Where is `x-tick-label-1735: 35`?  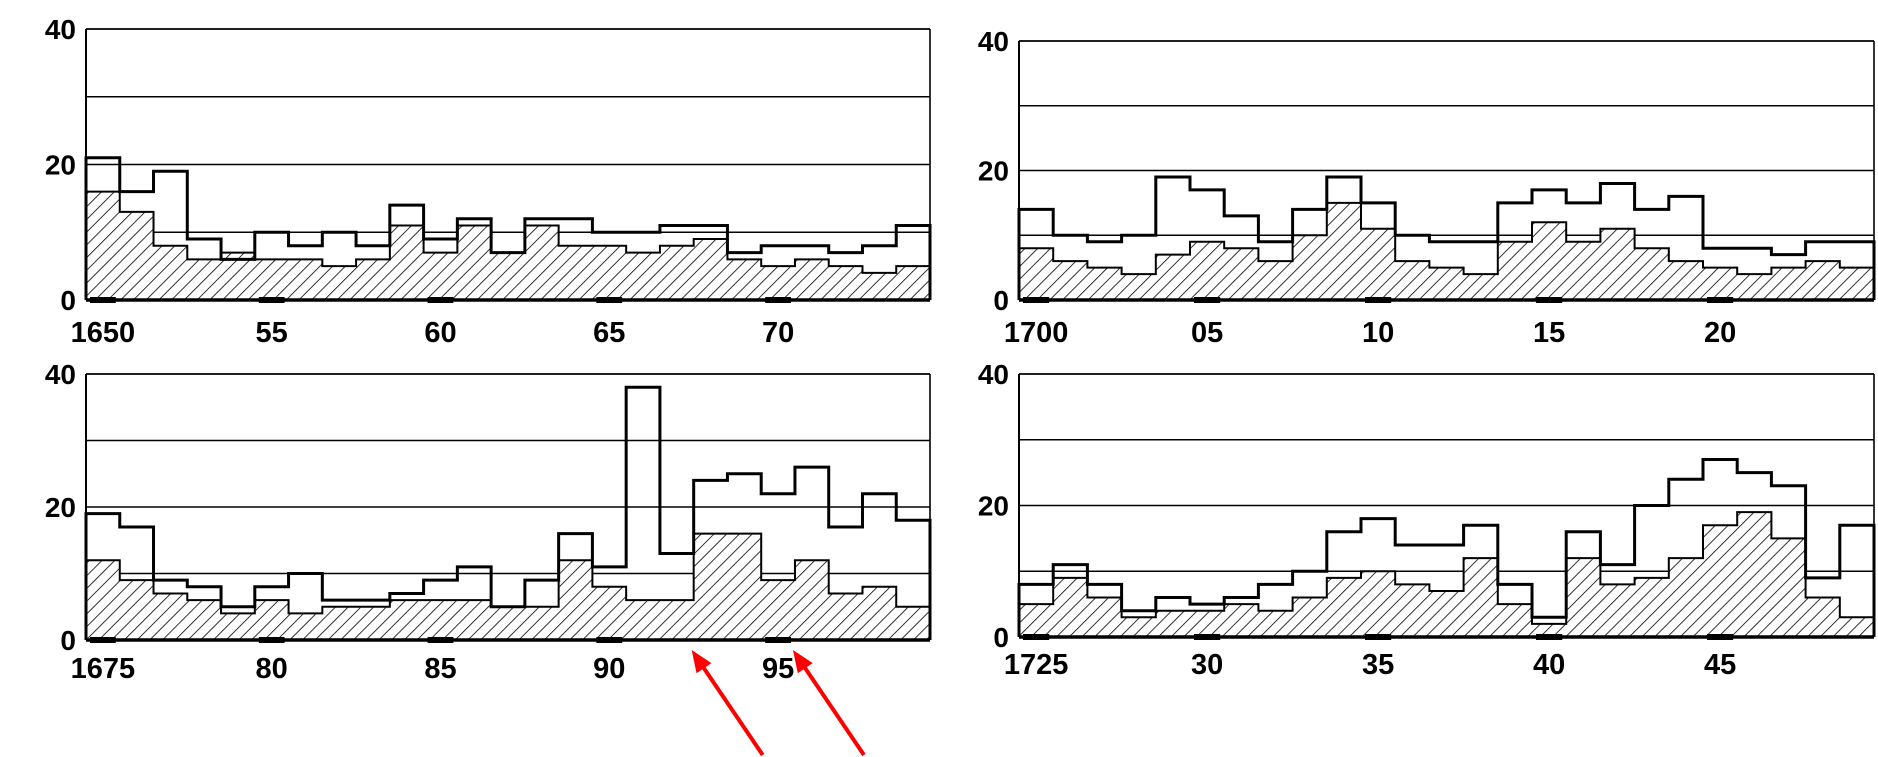 x-tick-label-1735: 35 is located at coordinates (1378, 665).